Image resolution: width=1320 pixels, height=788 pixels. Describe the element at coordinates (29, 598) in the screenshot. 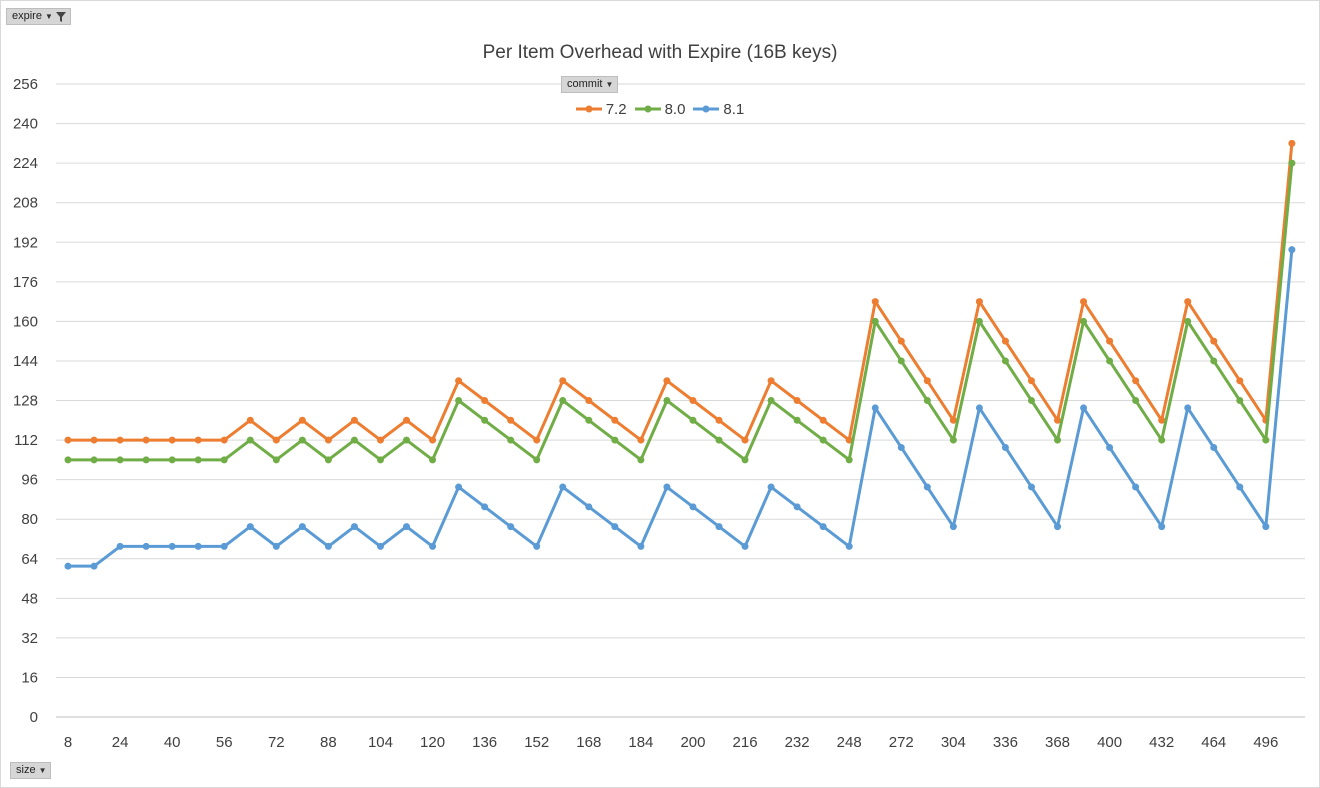

I see `y-tick-label: 48` at that location.